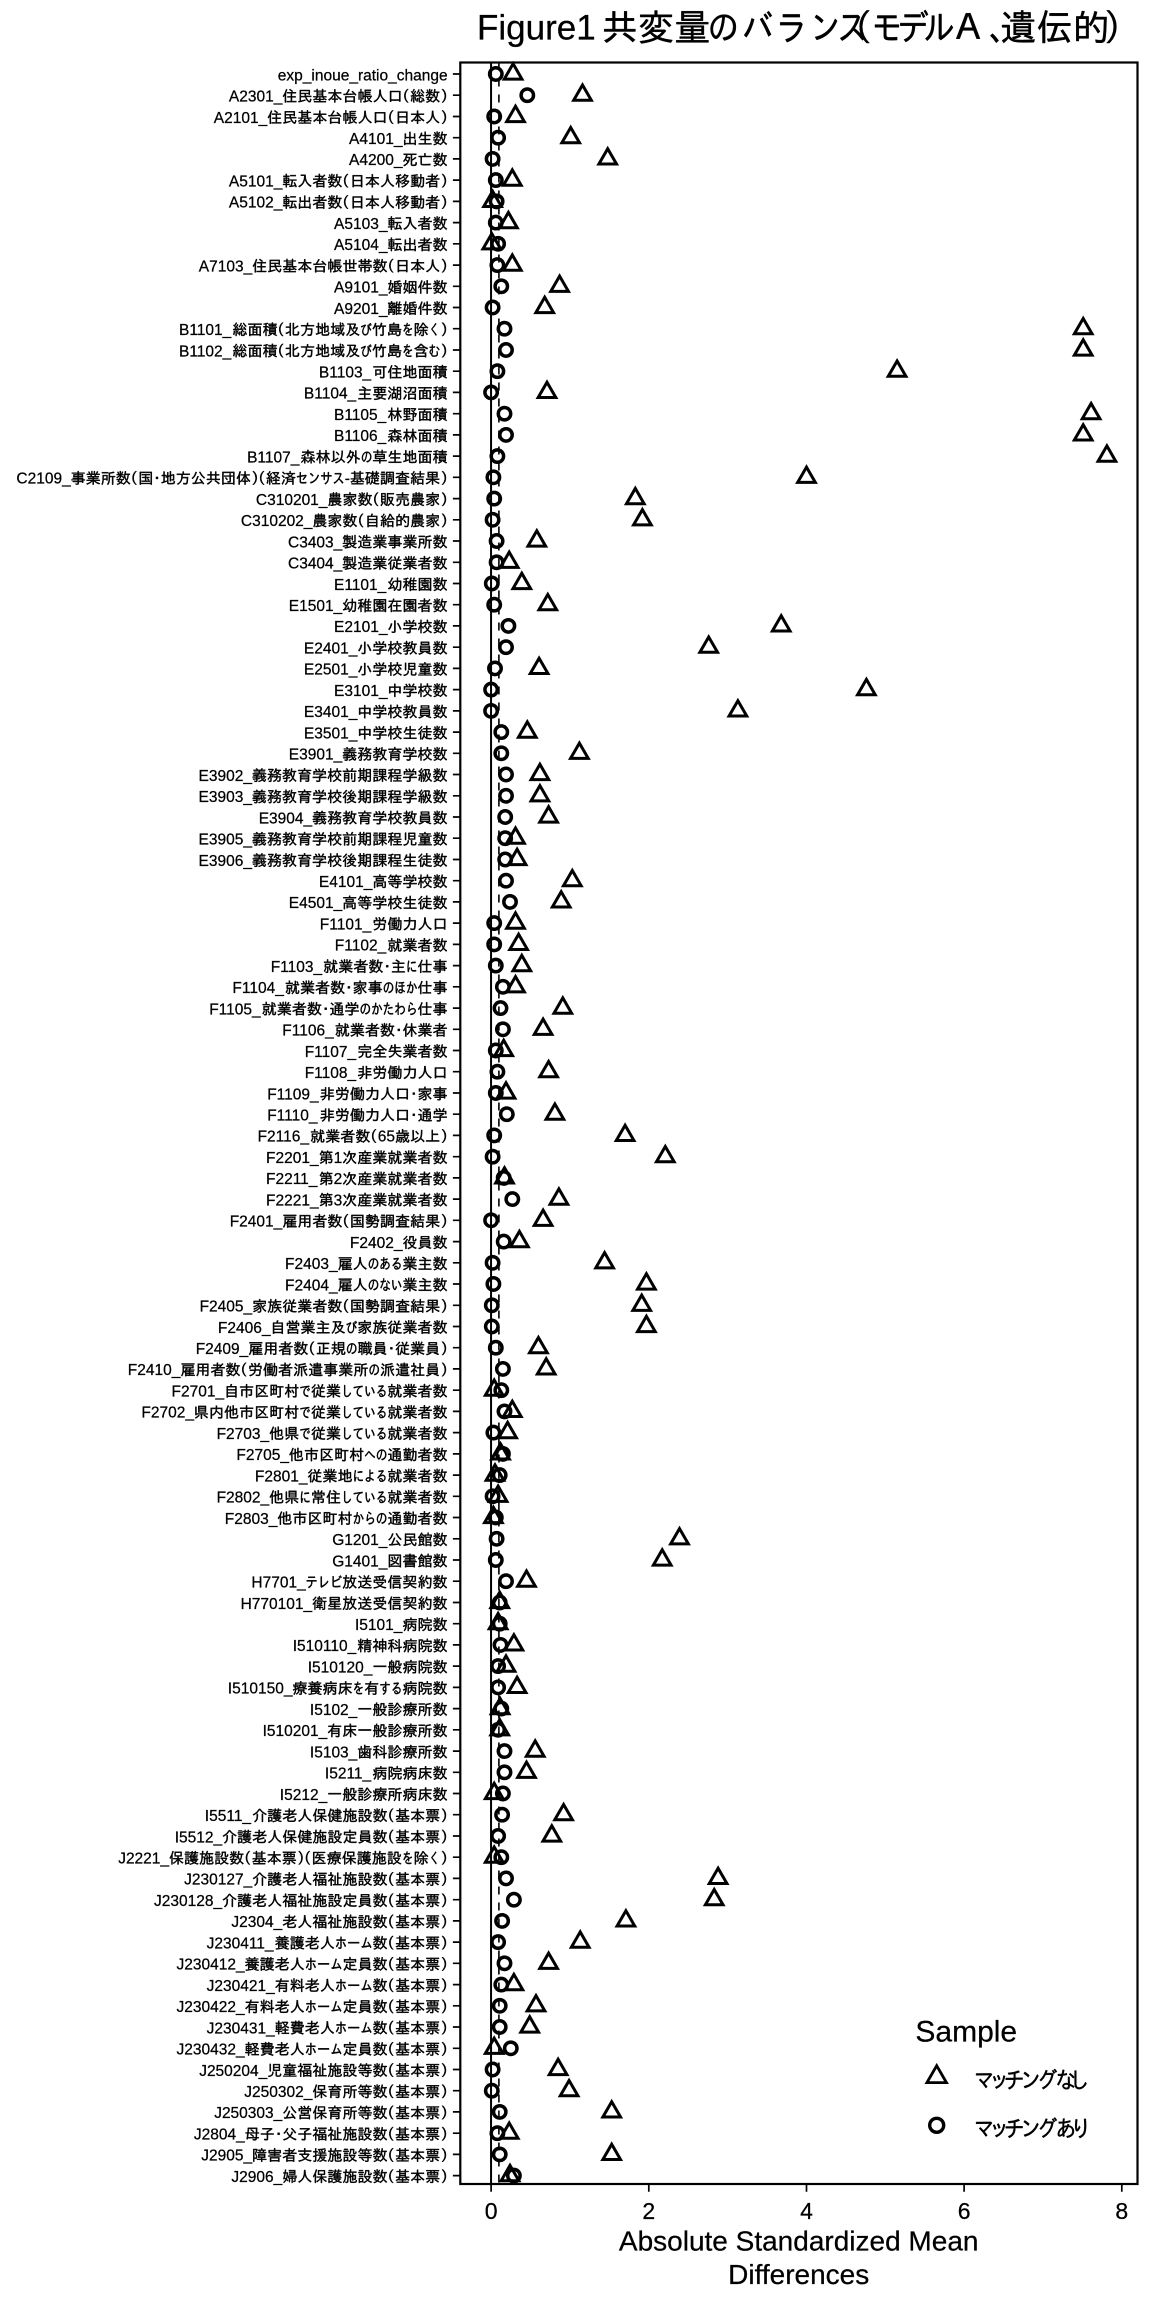 The height and width of the screenshot is (2304, 1152). I want to click on svg-text: E3901_, so click(316, 755).